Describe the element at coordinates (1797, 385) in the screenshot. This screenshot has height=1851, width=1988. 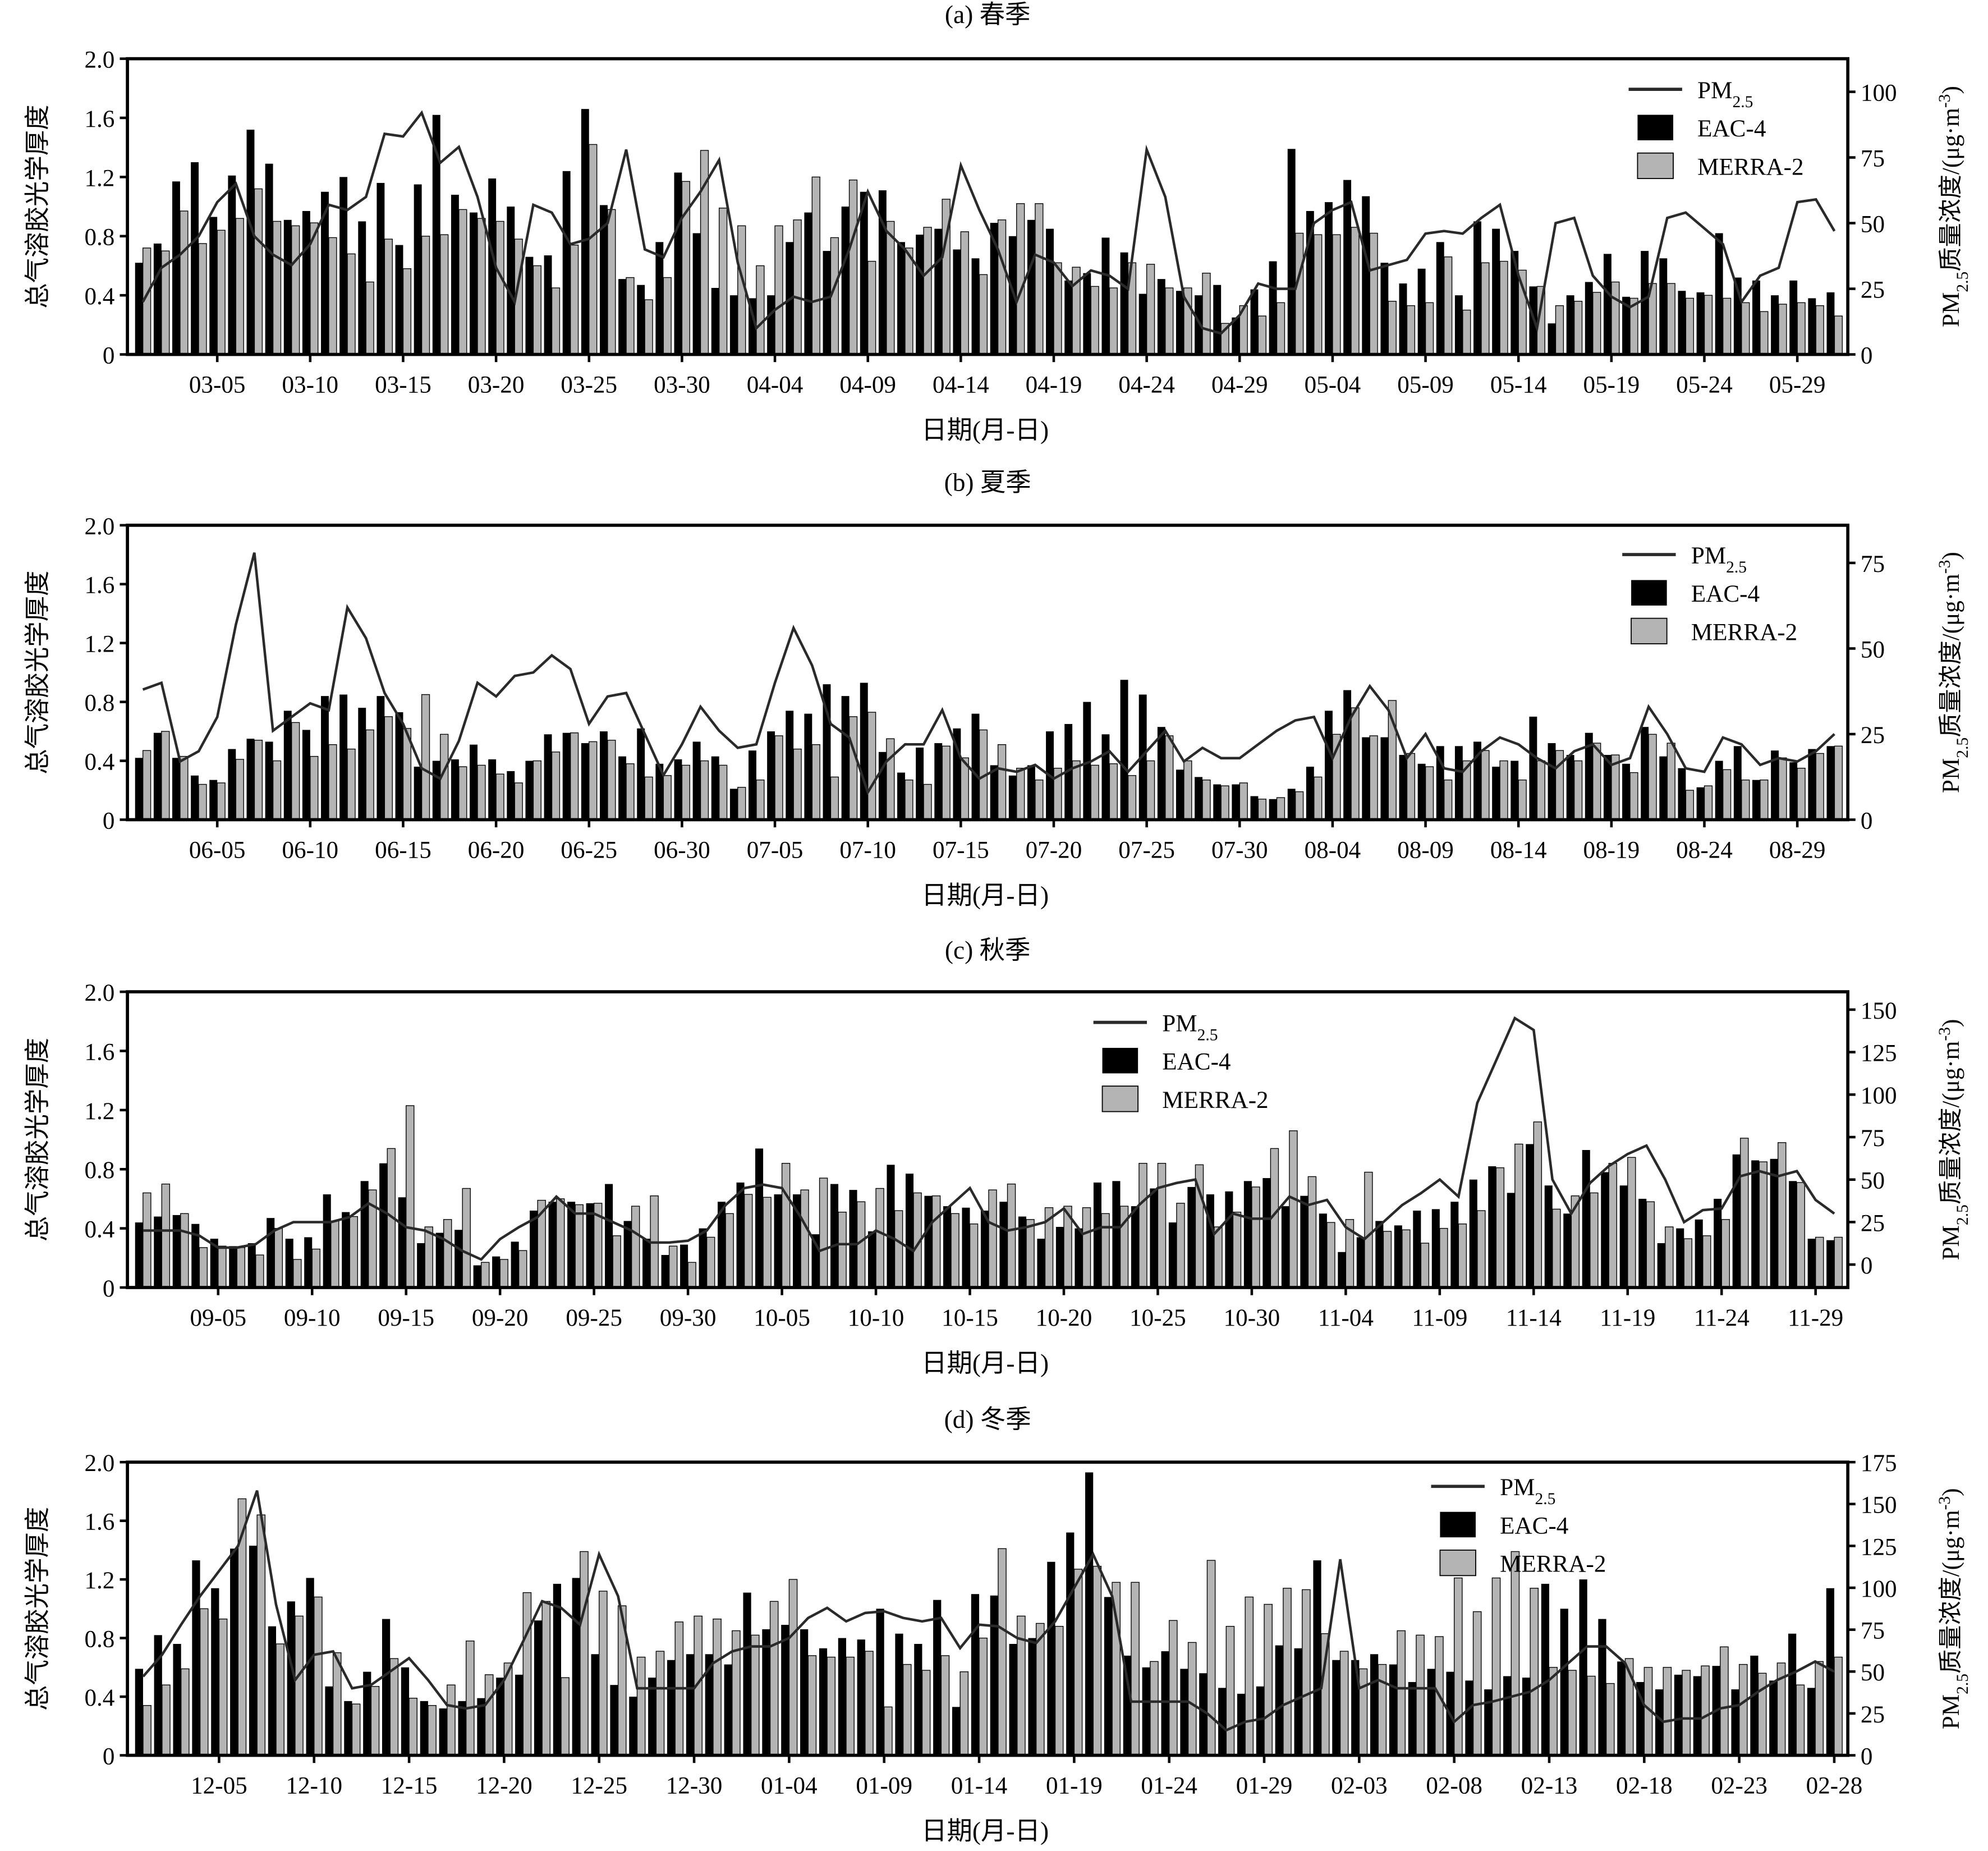
I see `x-tick-label: 05-29` at that location.